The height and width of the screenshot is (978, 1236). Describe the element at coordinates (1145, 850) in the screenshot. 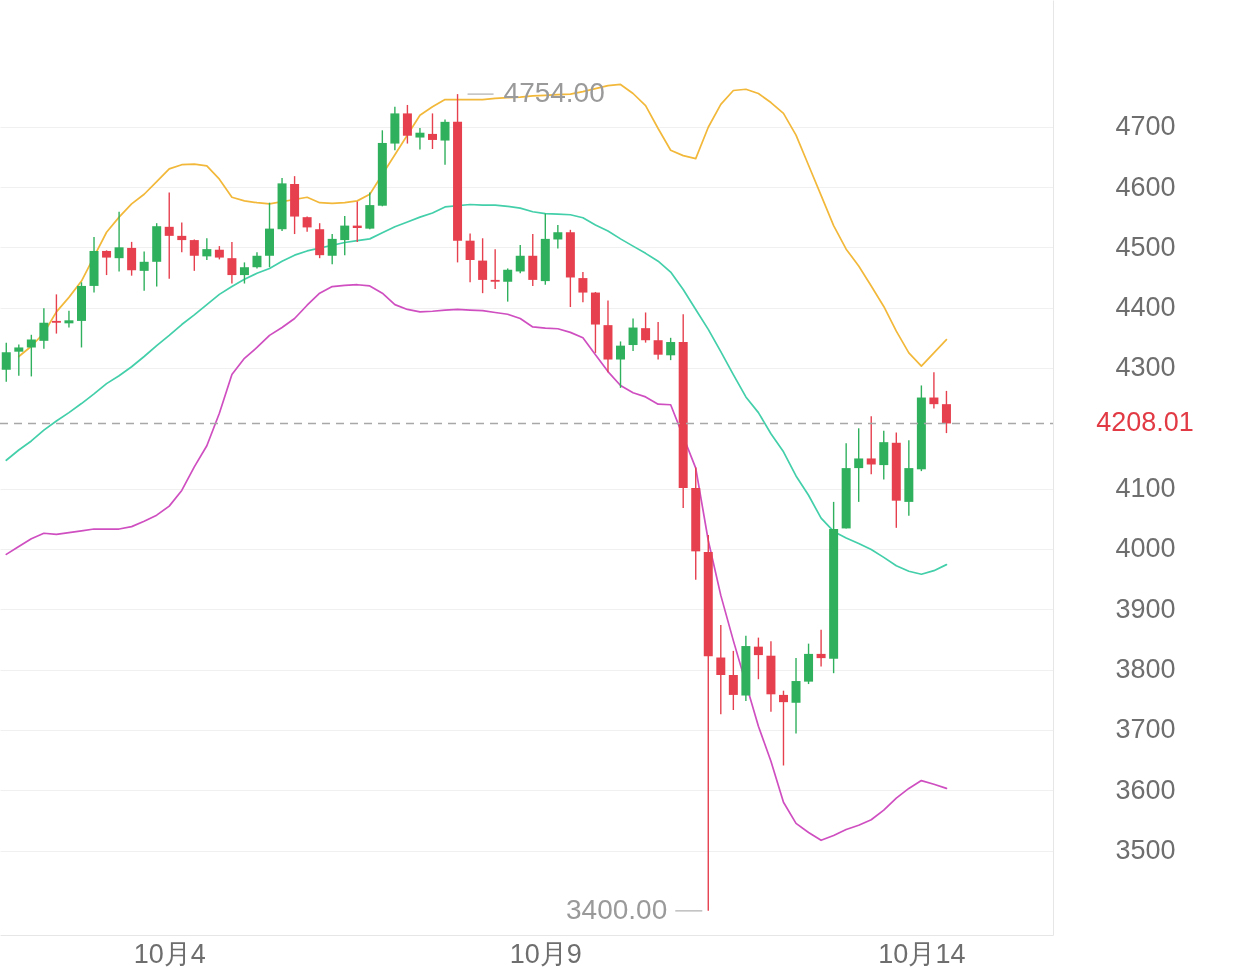

I see `y-tick-label: 3500` at that location.